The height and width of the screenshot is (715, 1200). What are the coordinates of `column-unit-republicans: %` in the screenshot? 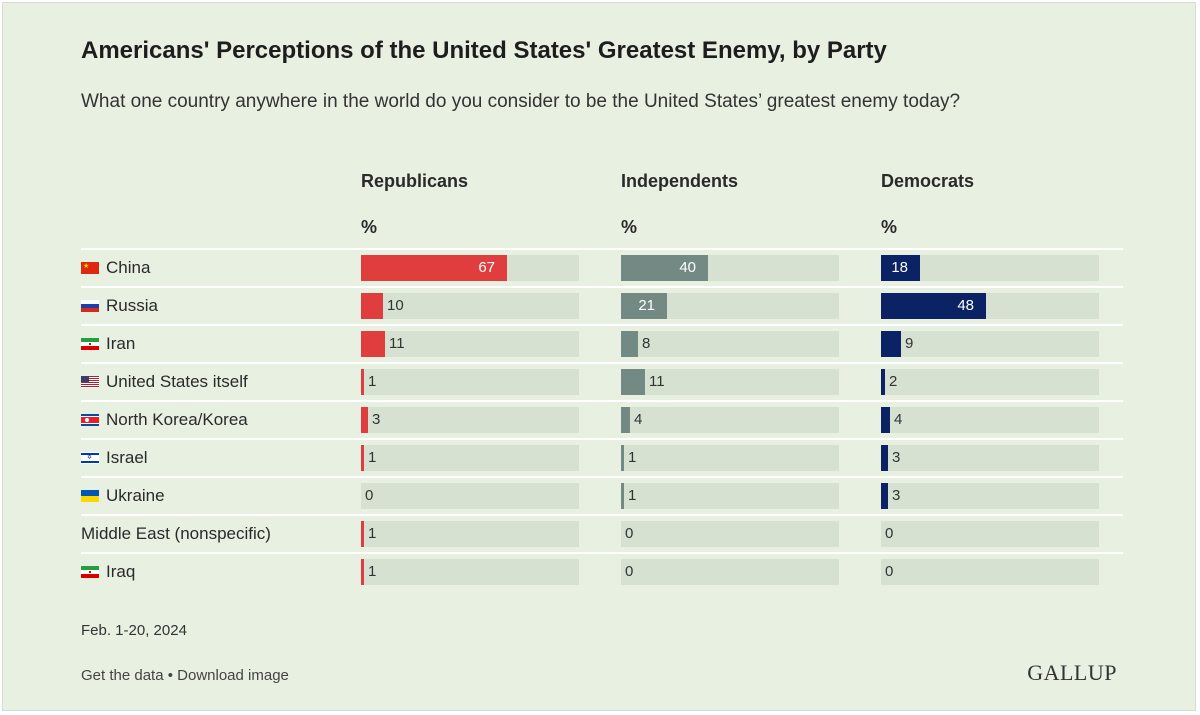 It's located at (369, 227).